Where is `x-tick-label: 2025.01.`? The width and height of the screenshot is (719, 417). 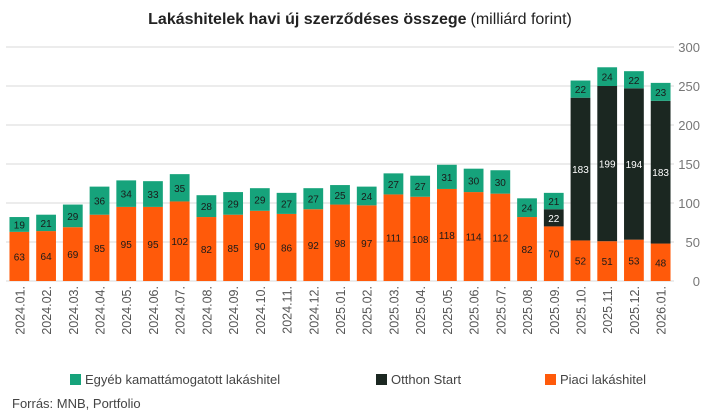 x-tick-label: 2025.01. is located at coordinates (341, 310).